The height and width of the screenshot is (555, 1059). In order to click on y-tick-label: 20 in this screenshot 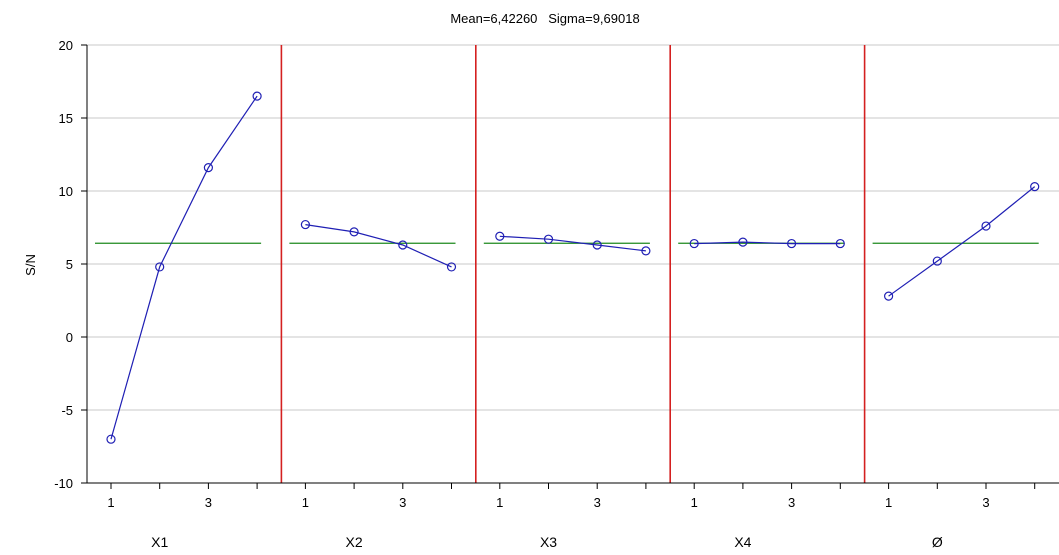, I will do `click(66, 45)`.